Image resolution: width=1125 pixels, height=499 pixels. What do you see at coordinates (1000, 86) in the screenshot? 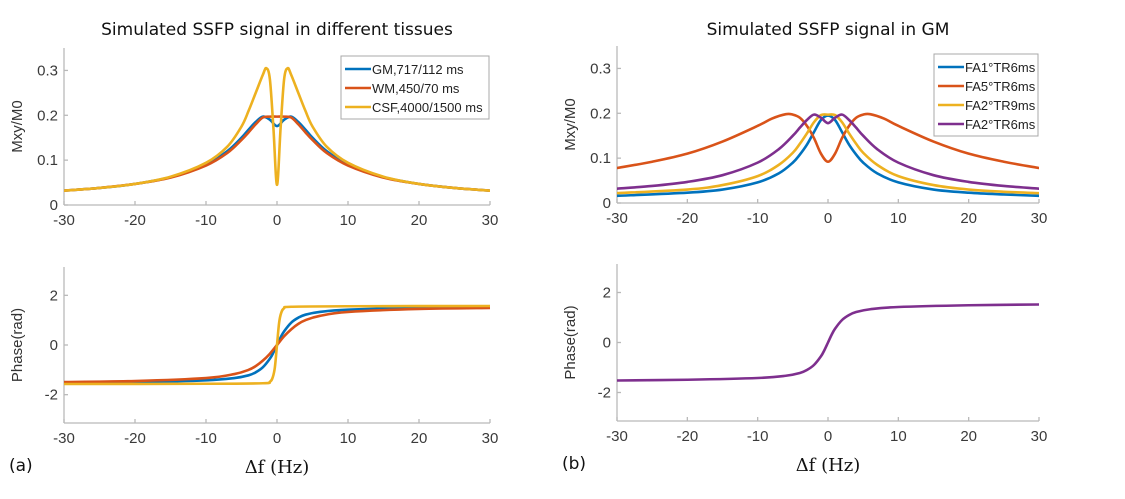
I see `legend-entry: FA5°TR6ms` at bounding box center [1000, 86].